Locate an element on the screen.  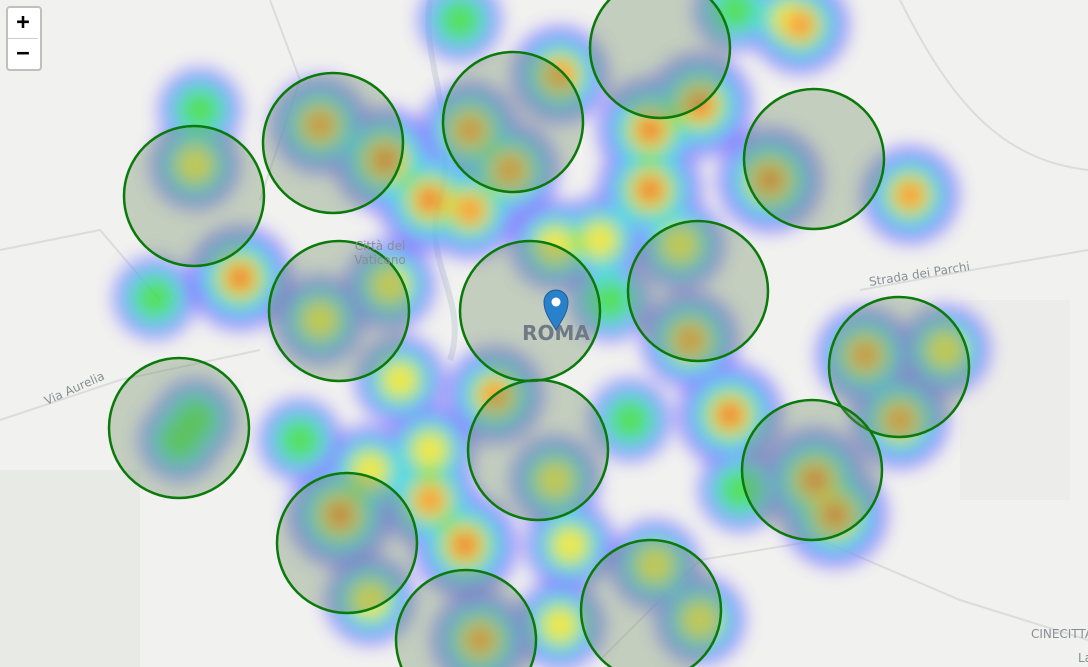
zoom-out-button: − is located at coordinates (23, 53).